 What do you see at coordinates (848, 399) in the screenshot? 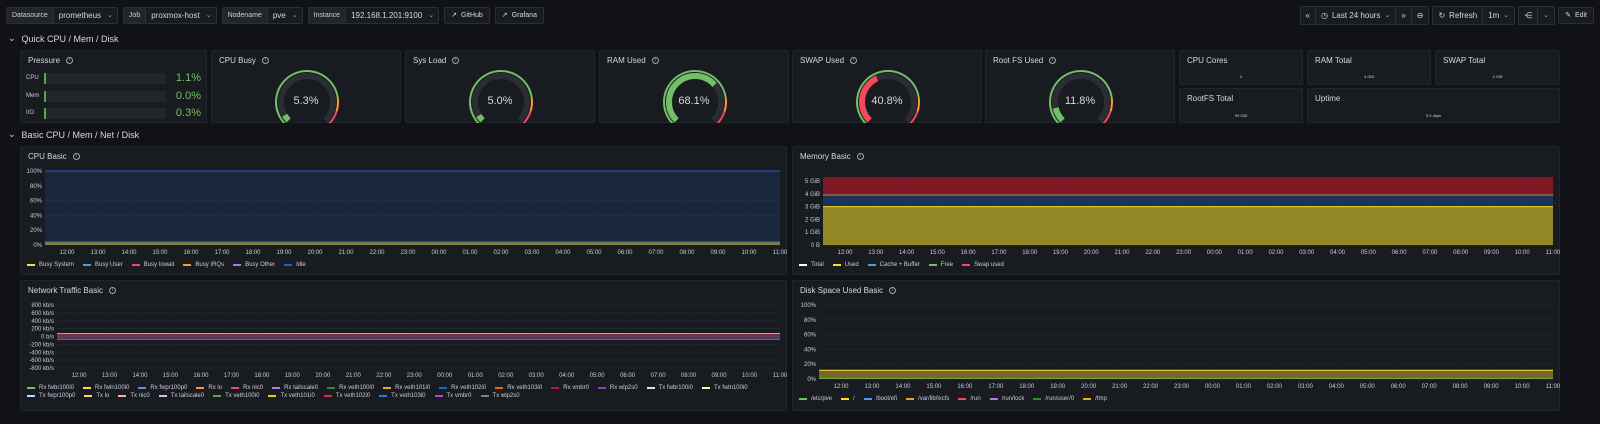
I see `legend-item: /` at bounding box center [848, 399].